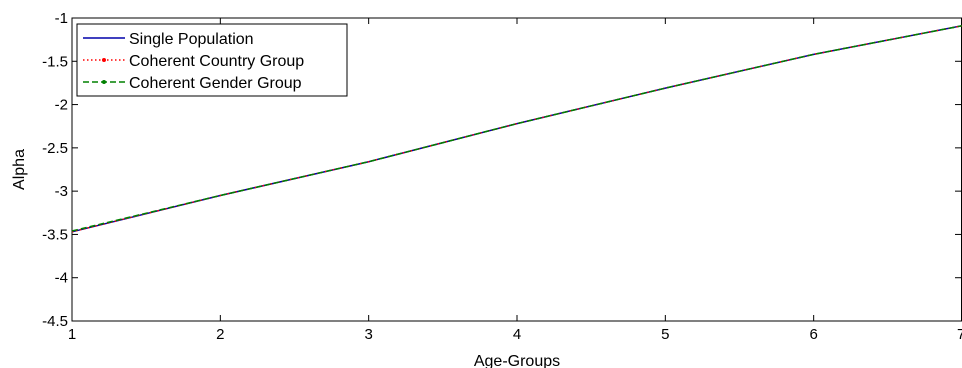 This screenshot has width=962, height=368. Describe the element at coordinates (959, 334) in the screenshot. I see `x-tick-label: 7` at that location.